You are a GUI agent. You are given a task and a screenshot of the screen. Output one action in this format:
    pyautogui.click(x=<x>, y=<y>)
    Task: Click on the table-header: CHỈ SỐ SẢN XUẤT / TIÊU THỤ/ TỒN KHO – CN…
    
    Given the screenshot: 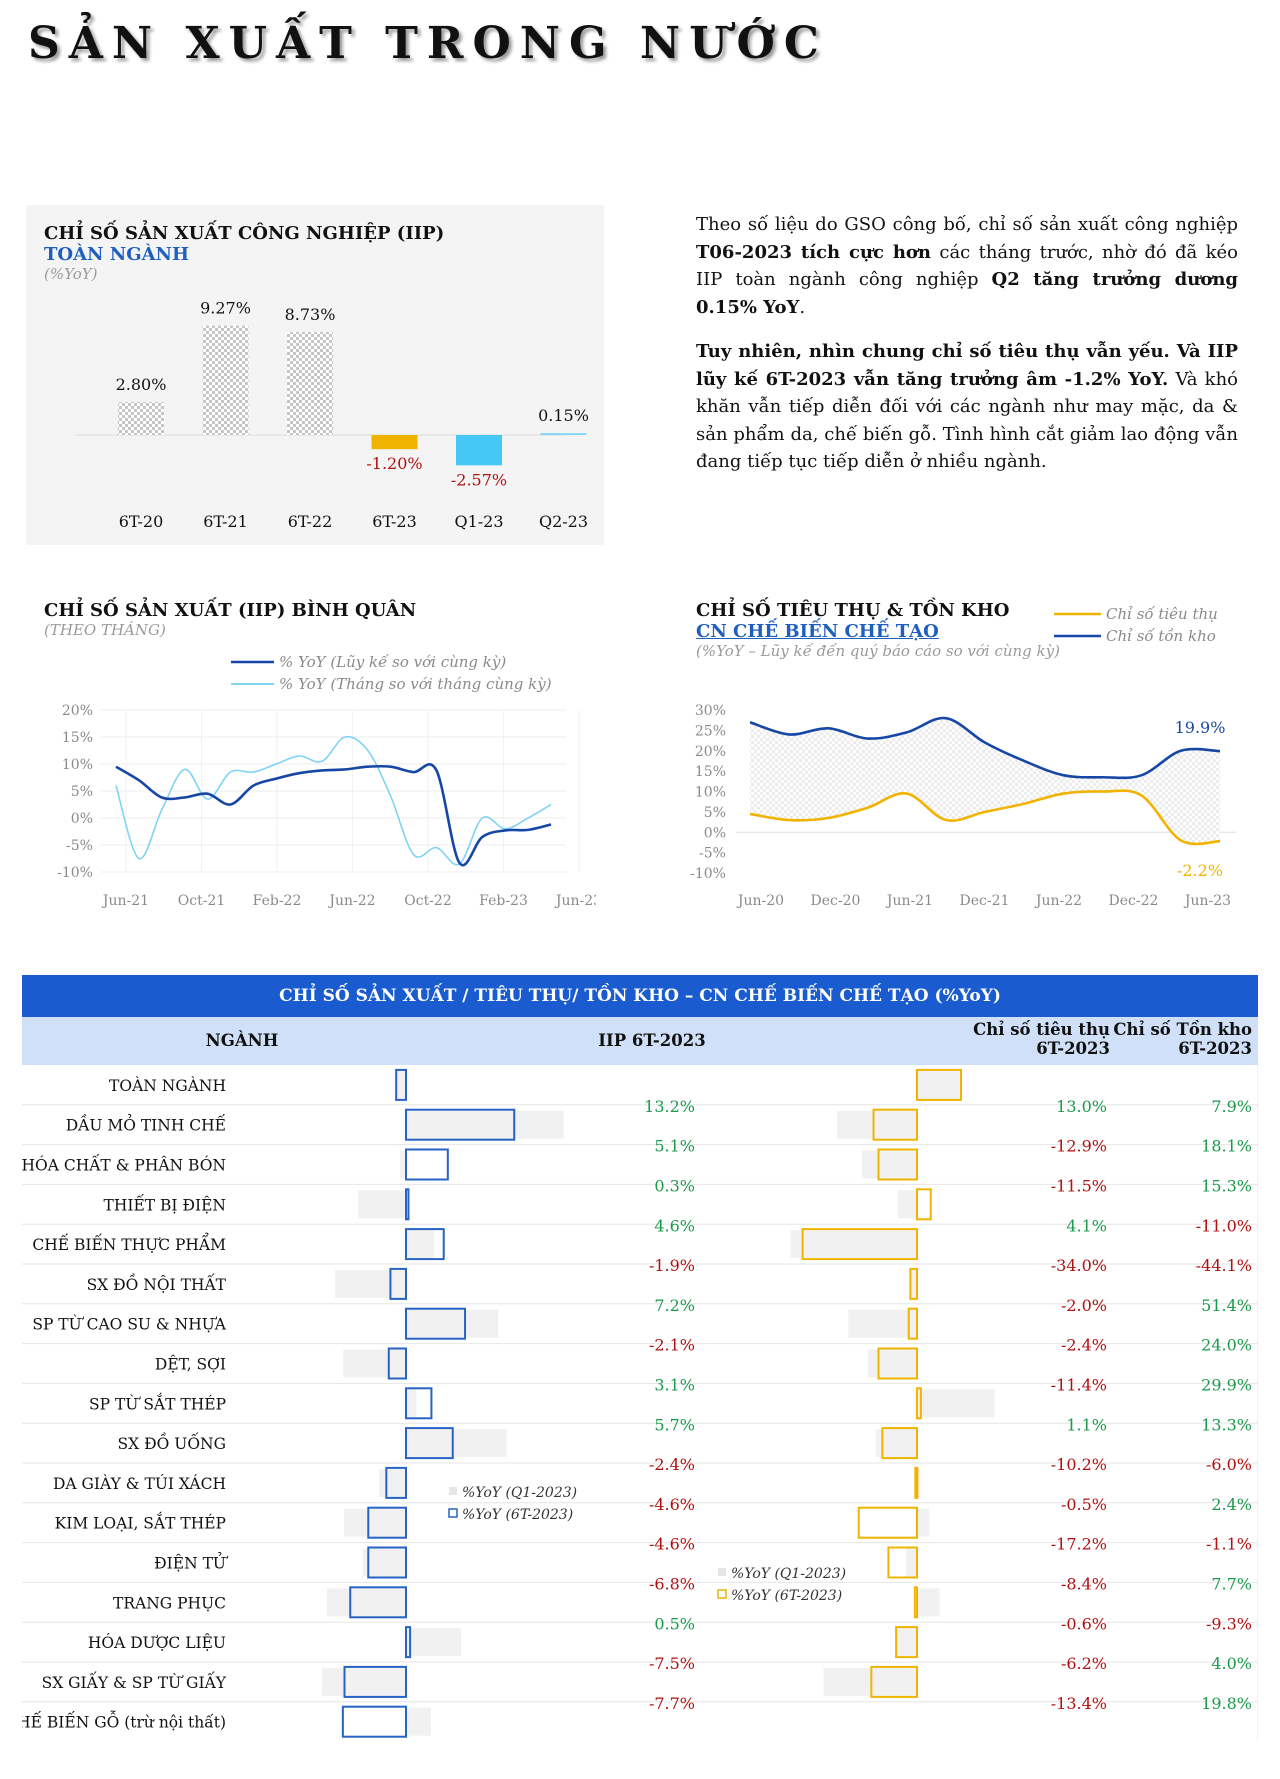 What is the action you would take?
    pyautogui.click(x=640, y=996)
    